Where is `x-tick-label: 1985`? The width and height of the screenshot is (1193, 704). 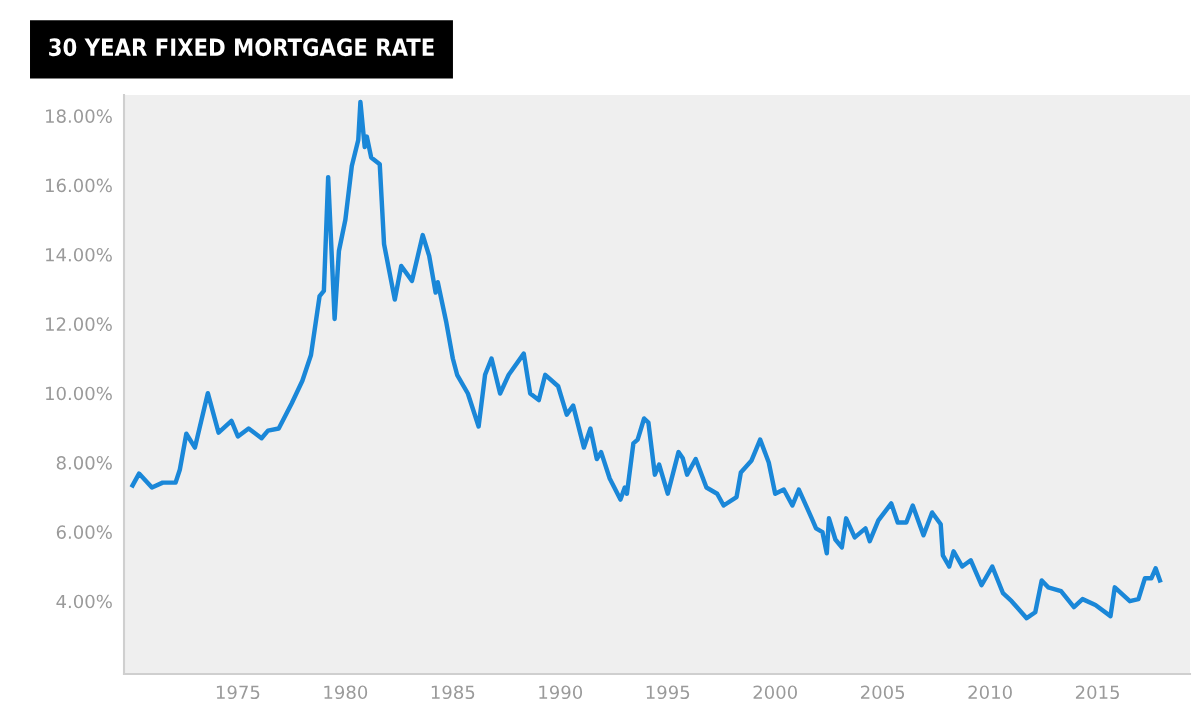 x-tick-label: 1985 is located at coordinates (453, 692).